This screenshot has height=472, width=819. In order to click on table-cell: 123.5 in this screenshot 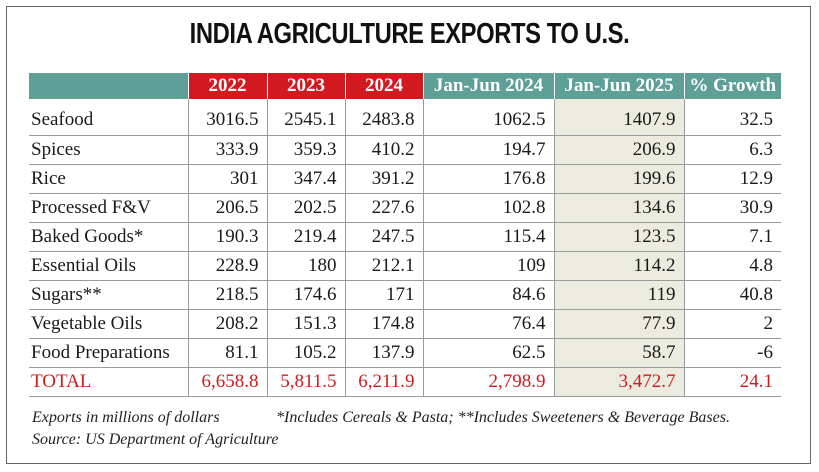, I will do `click(619, 237)`.